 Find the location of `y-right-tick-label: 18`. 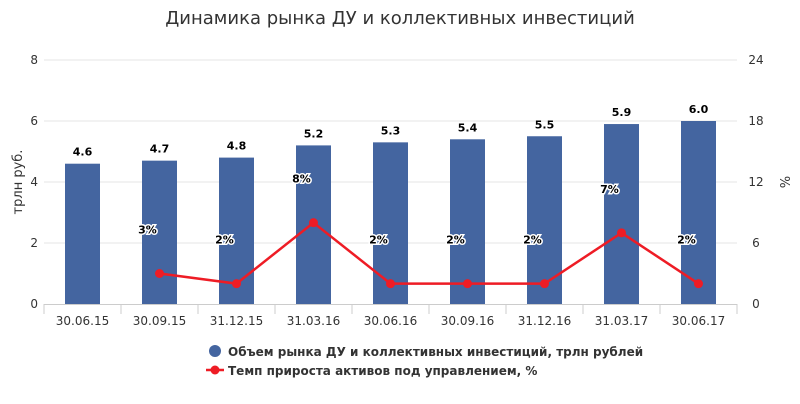

y-right-tick-label: 18 is located at coordinates (755, 121).